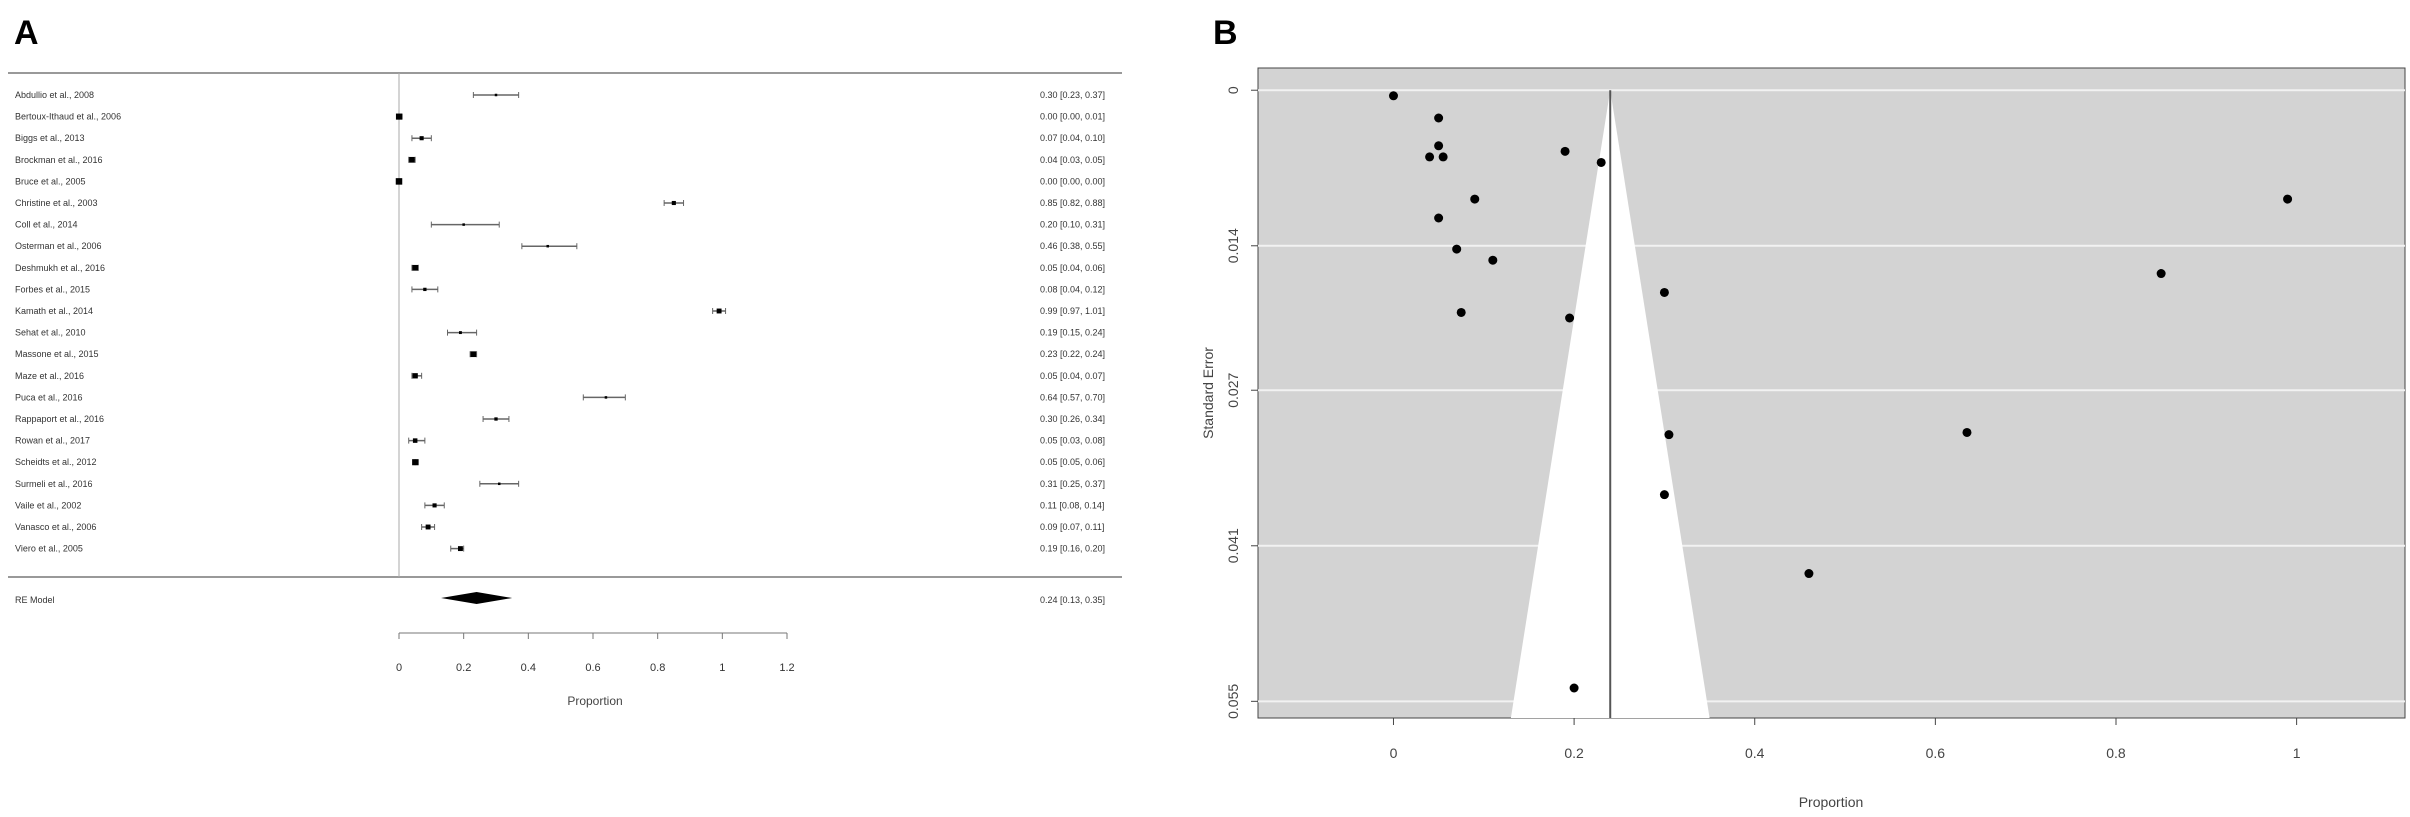  What do you see at coordinates (1233, 90) in the screenshot?
I see `funnel-y-tick-label: 0` at bounding box center [1233, 90].